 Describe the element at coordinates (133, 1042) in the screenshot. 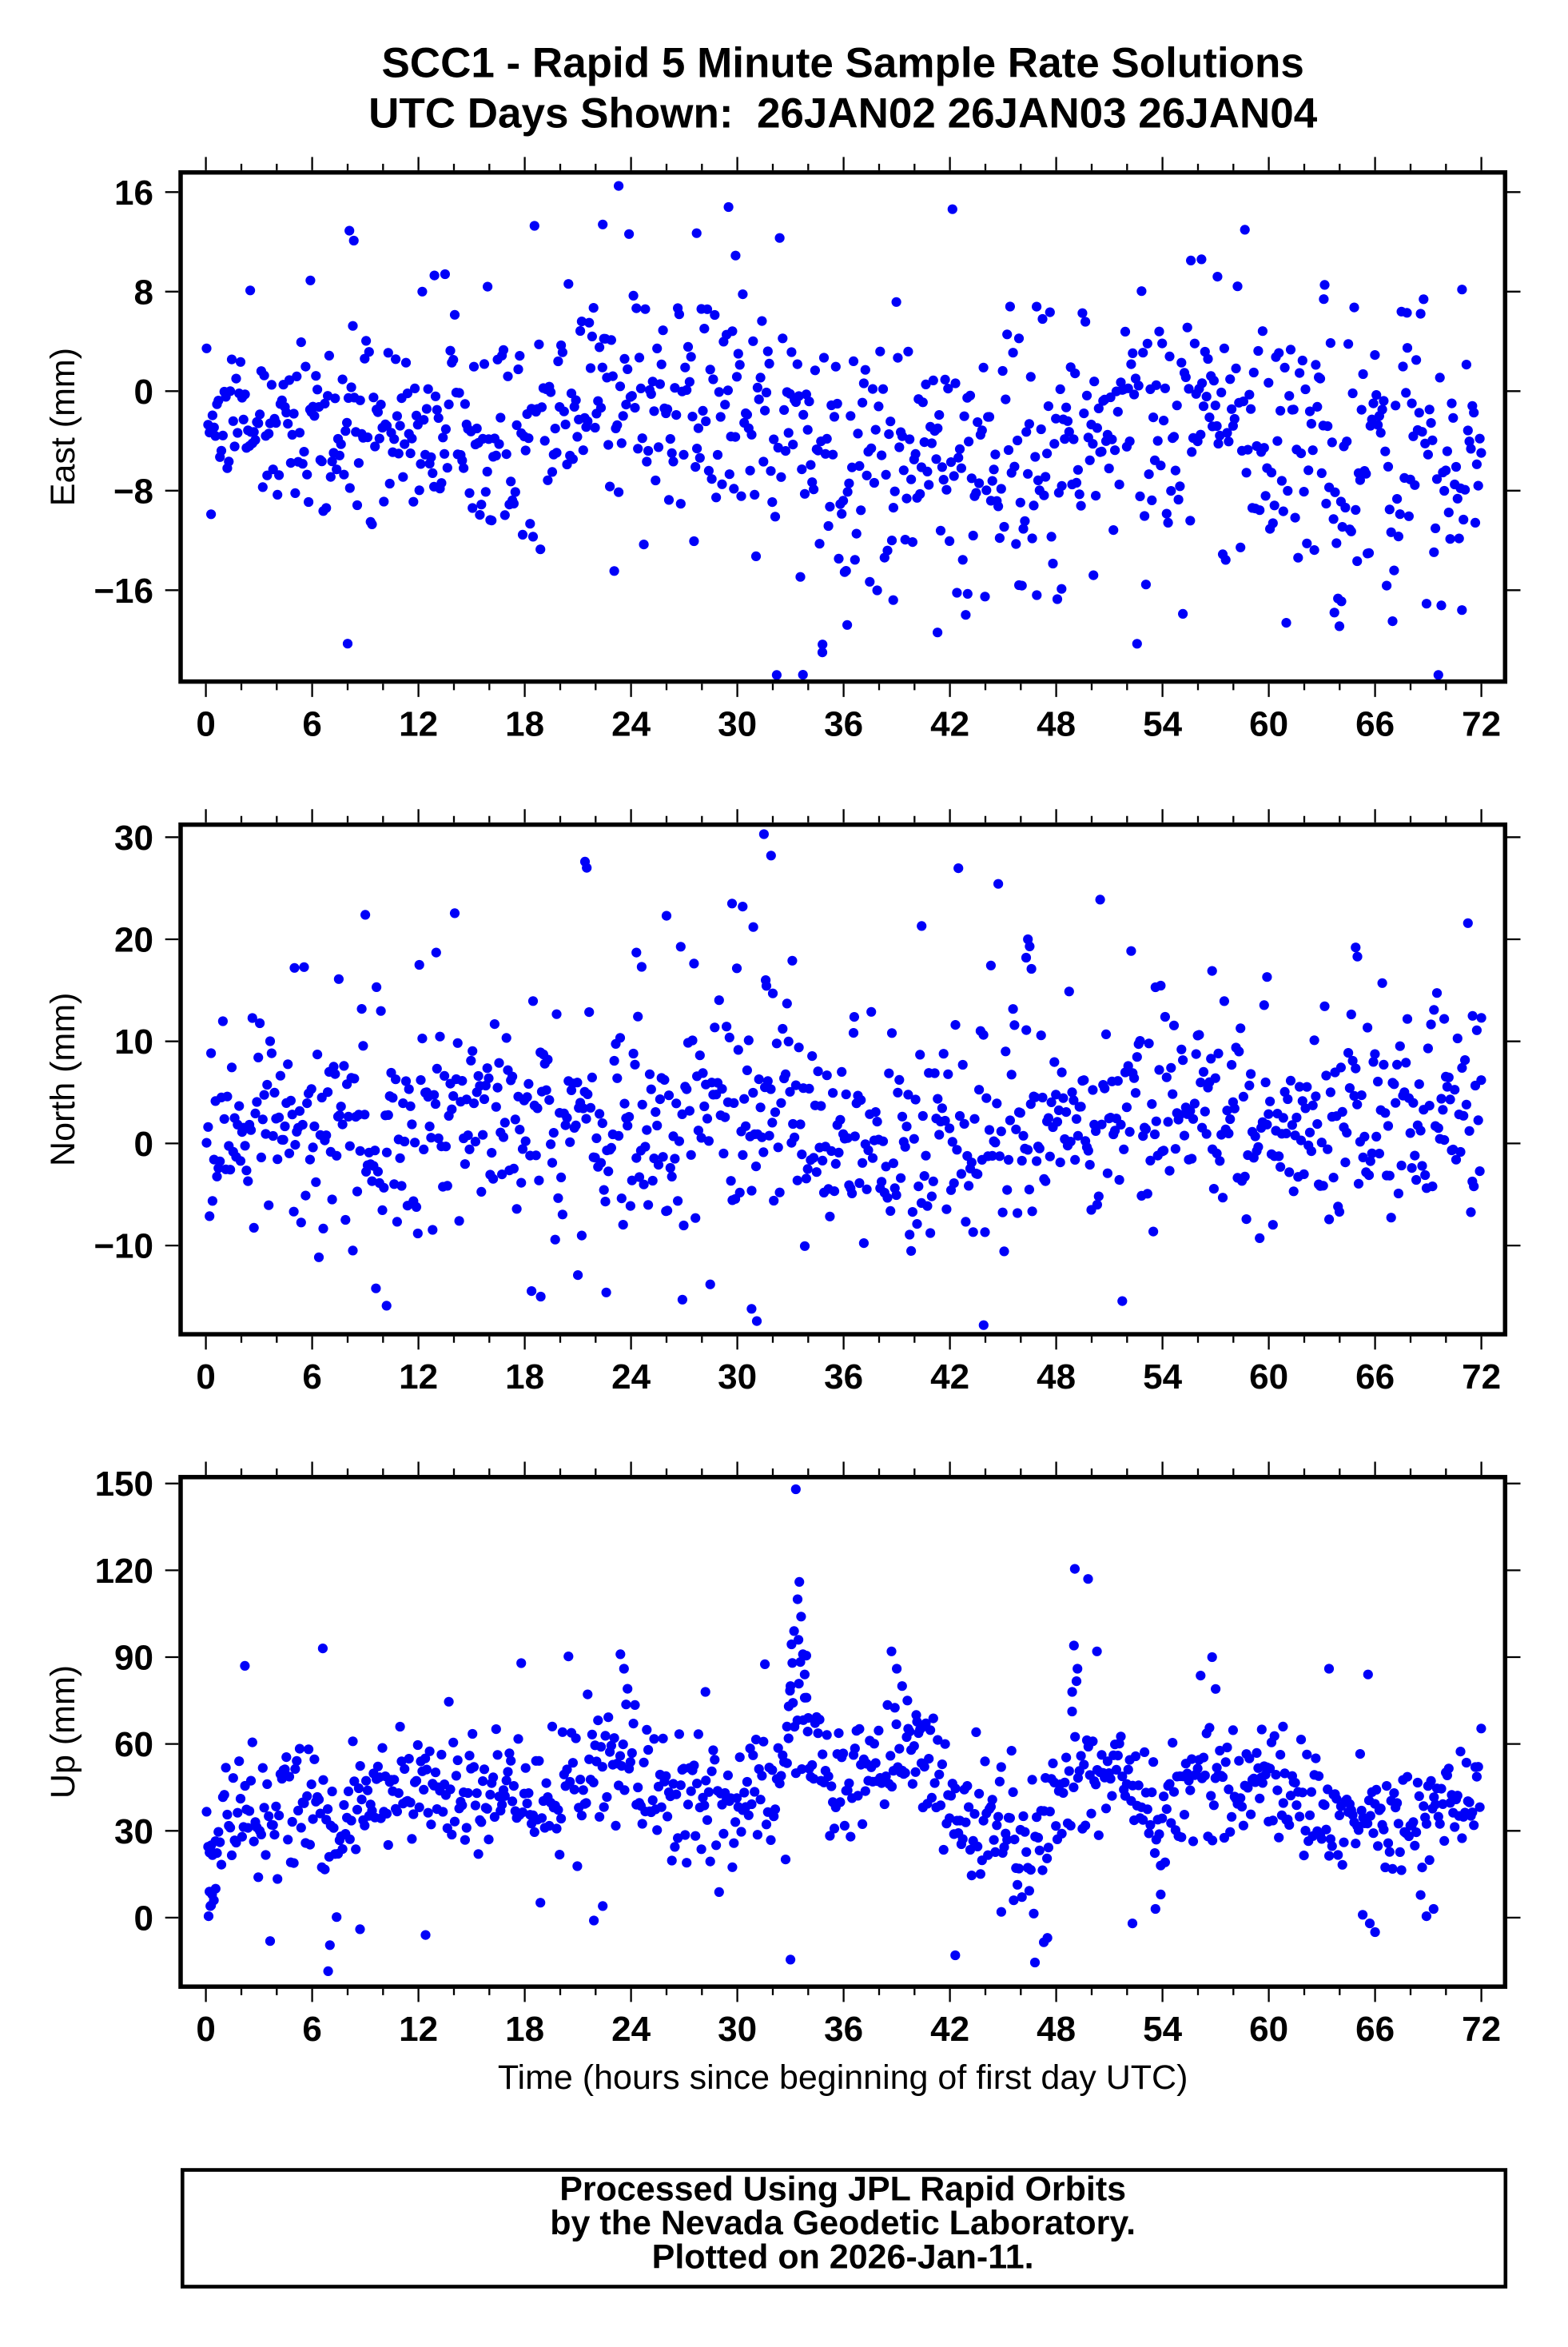

I see `svg-text: 10` at that location.